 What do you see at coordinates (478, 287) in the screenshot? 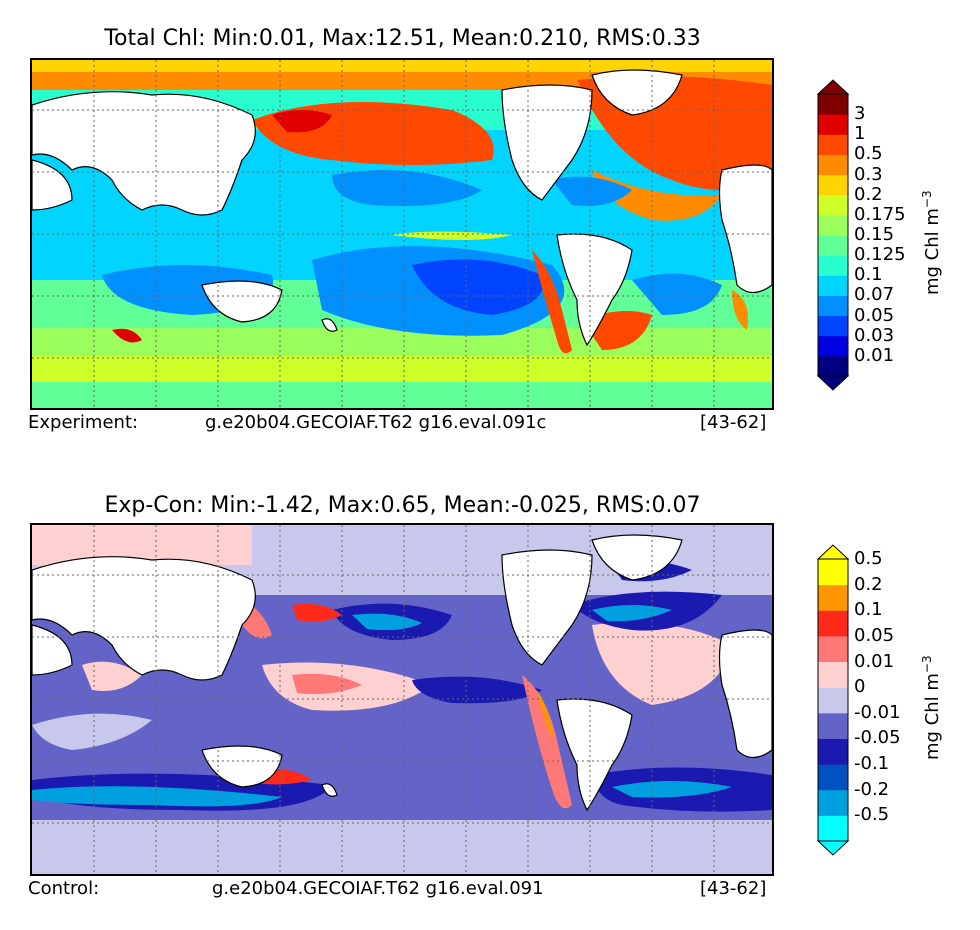
I see `south-pacific-gyre` at bounding box center [478, 287].